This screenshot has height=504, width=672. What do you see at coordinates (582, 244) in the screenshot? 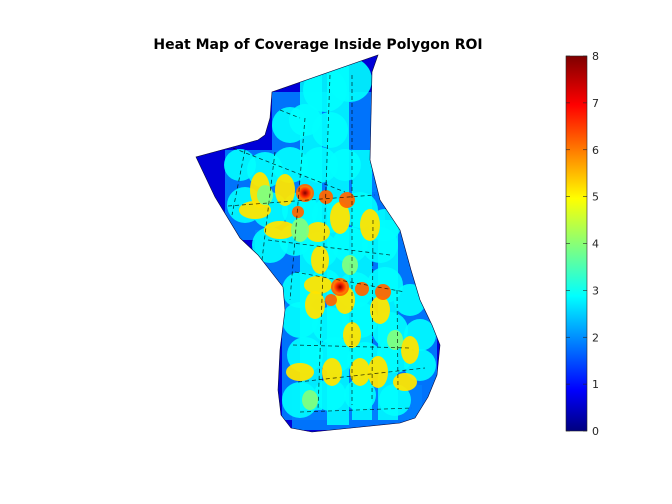
I see `colorbar: 0 1 2 3 4 5 6 7 8` at bounding box center [582, 244].